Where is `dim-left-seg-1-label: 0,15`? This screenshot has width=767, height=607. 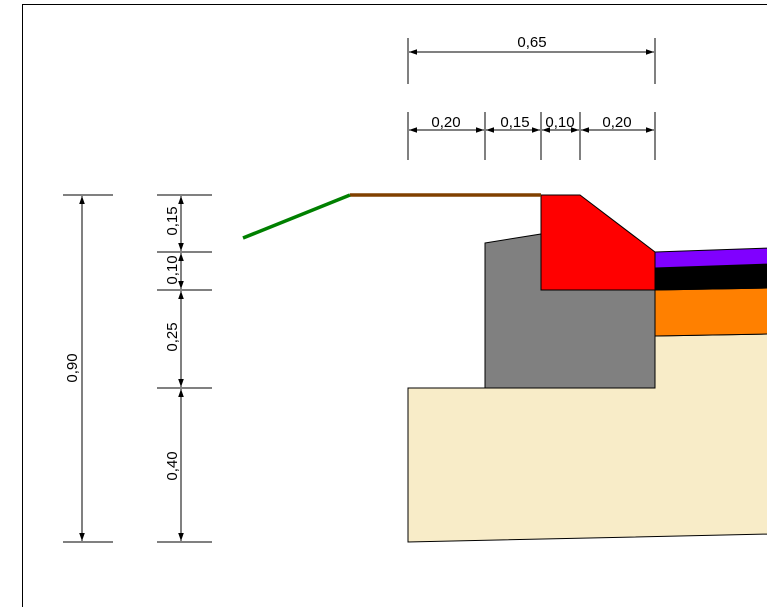 dim-left-seg-1-label: 0,15 is located at coordinates (172, 220).